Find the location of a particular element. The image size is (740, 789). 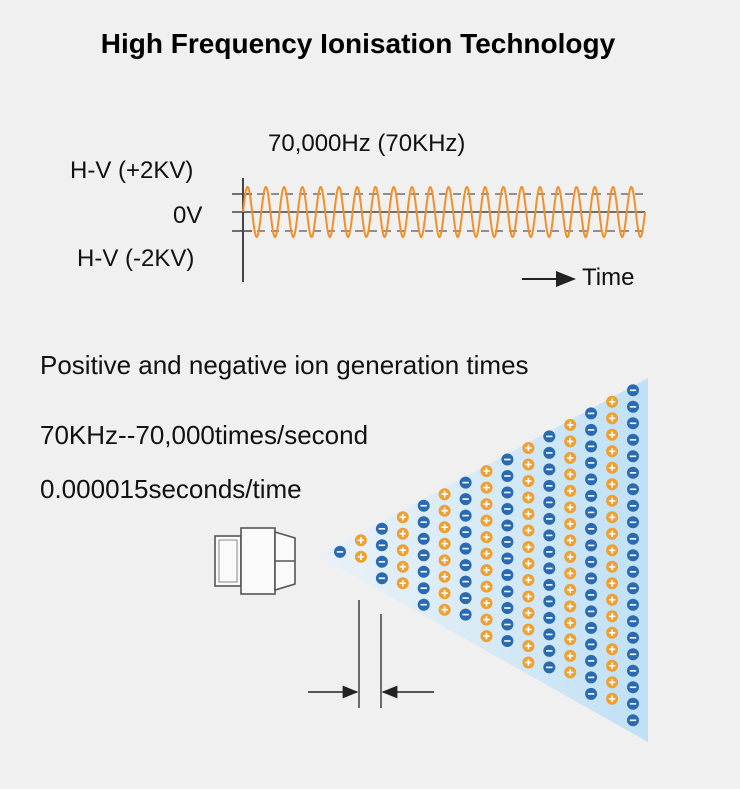

ion-rate-text: 70KHz--70,000times/second is located at coordinates (204, 435).